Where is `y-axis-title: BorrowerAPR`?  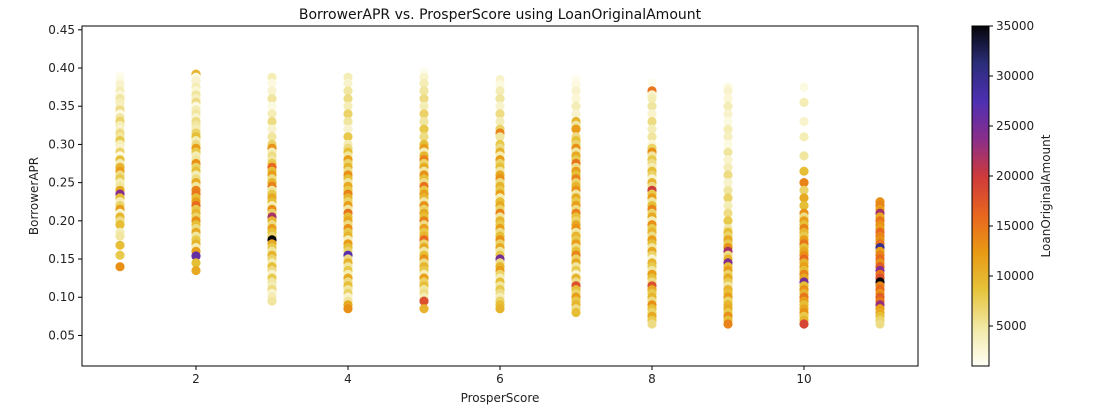
y-axis-title: BorrowerAPR is located at coordinates (34, 196).